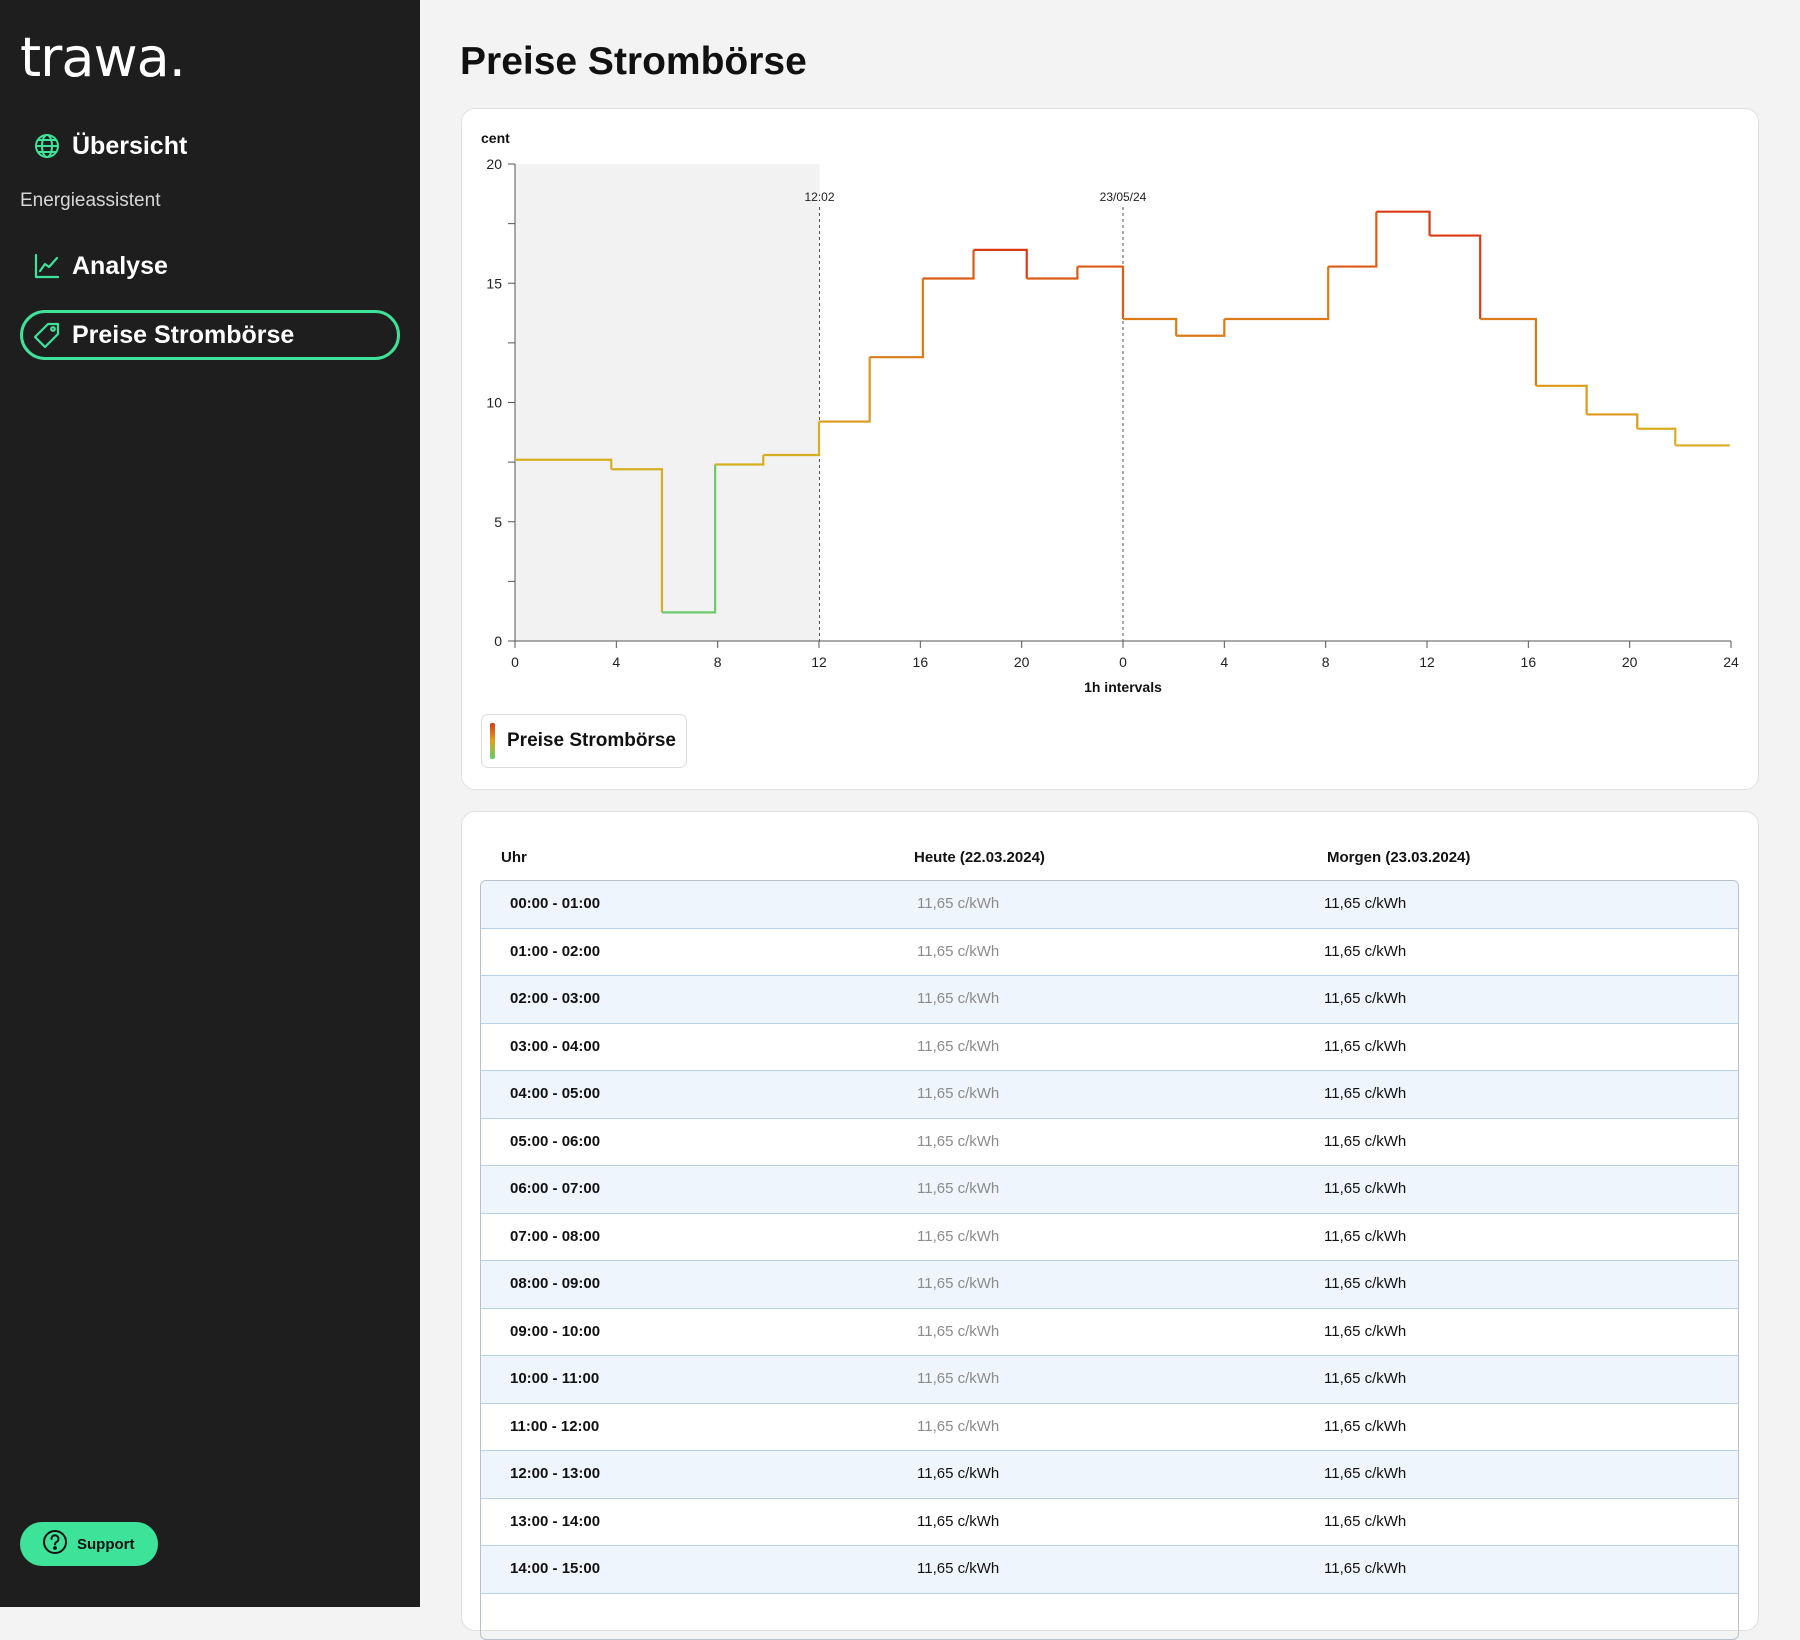  Describe the element at coordinates (555, 903) in the screenshot. I see `time-cell: 00:00 - 01:00` at that location.